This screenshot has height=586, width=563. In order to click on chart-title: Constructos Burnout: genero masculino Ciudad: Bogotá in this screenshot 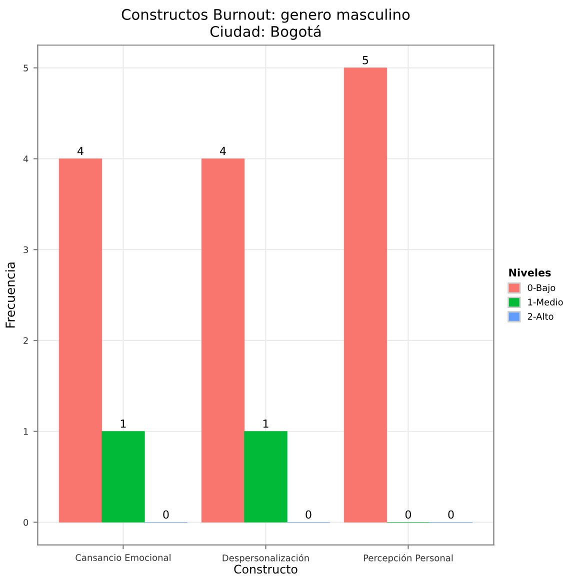, I will do `click(266, 24)`.